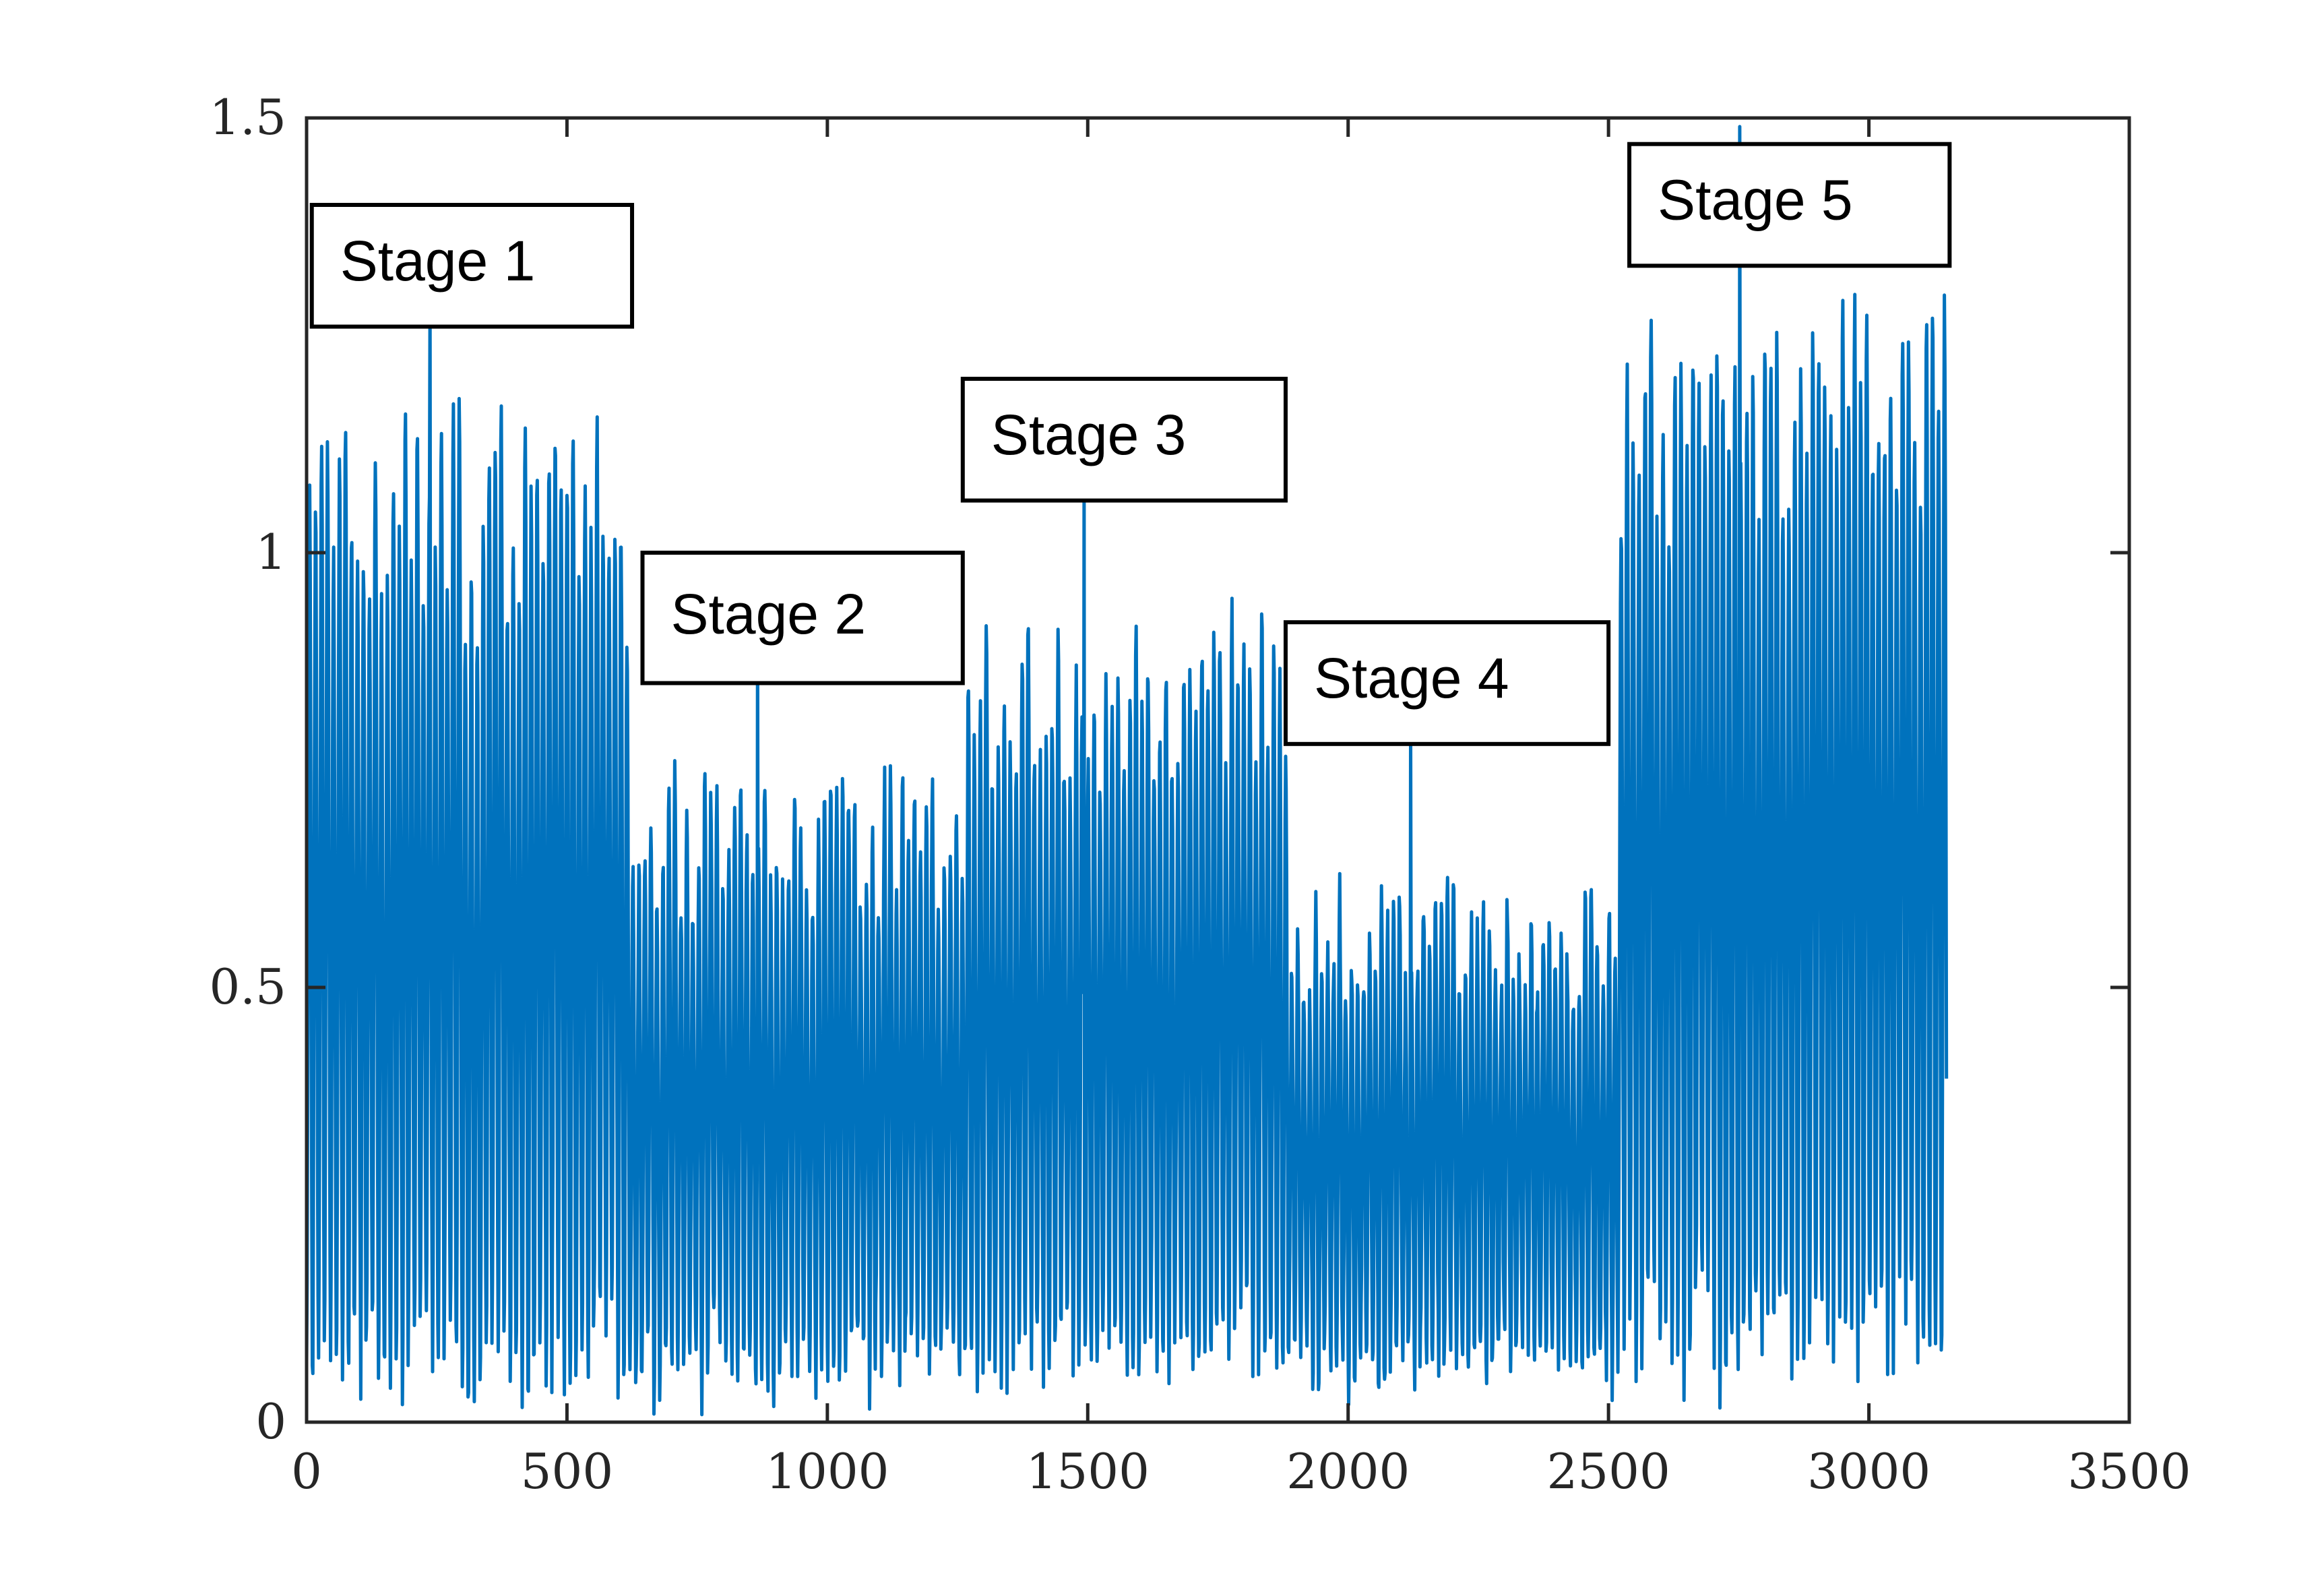 This screenshot has height=1592, width=2324. What do you see at coordinates (270, 1421) in the screenshot?
I see `y-tick-label: 0` at bounding box center [270, 1421].